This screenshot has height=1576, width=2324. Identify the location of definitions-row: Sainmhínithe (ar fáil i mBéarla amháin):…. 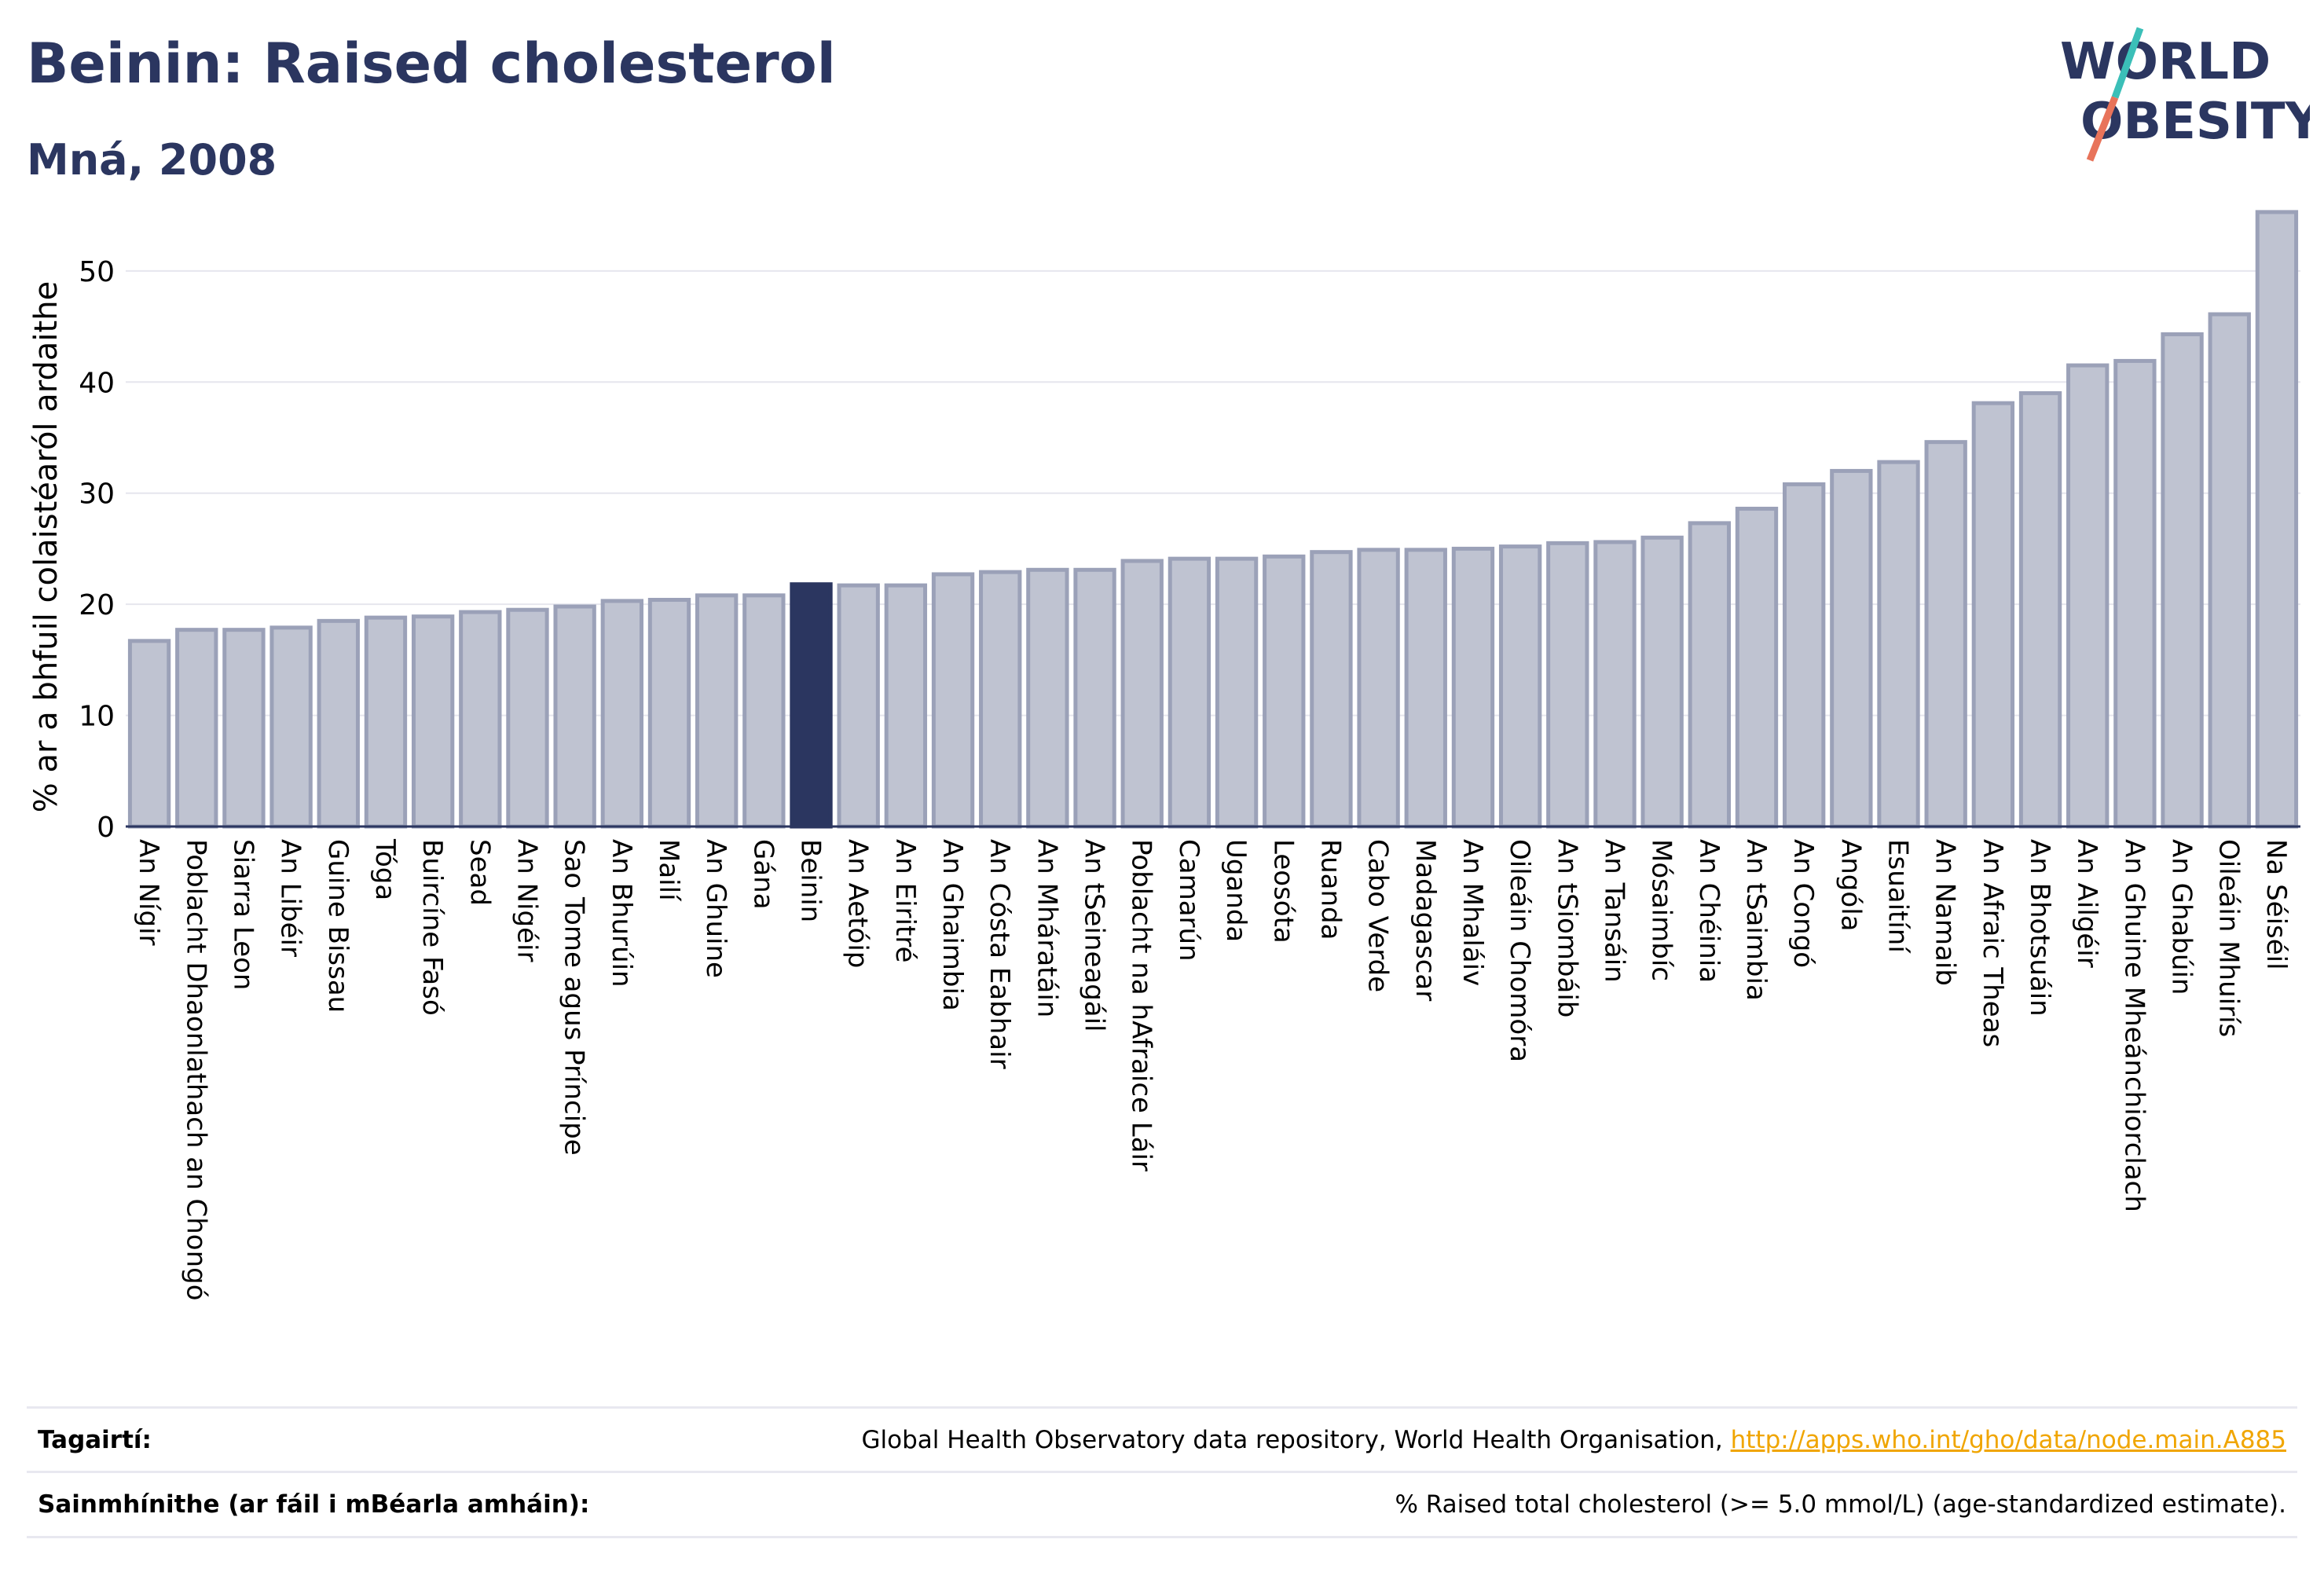
(1162, 1504).